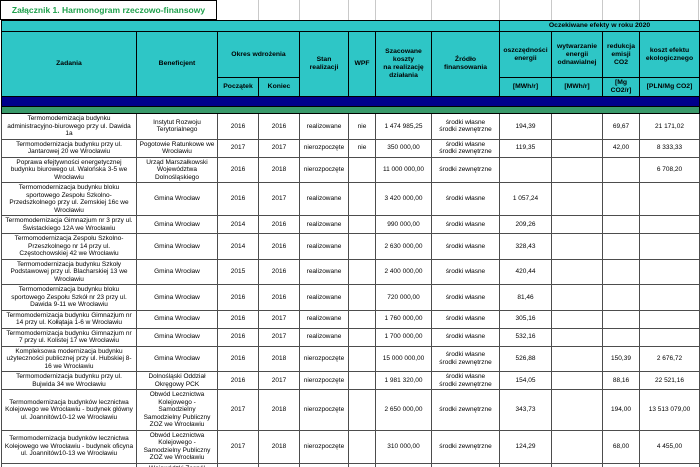 Image resolution: width=700 pixels, height=467 pixels. Describe the element at coordinates (403, 358) in the screenshot. I see `cell-koszty: 15 000 000,00` at that location.